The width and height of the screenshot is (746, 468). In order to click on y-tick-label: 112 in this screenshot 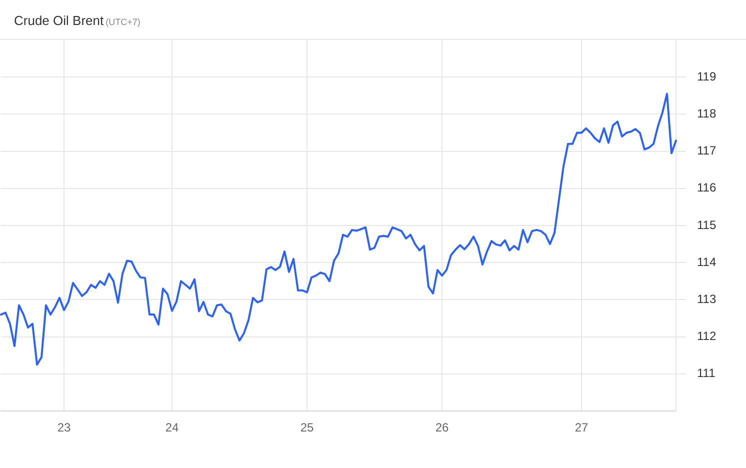, I will do `click(706, 336)`.